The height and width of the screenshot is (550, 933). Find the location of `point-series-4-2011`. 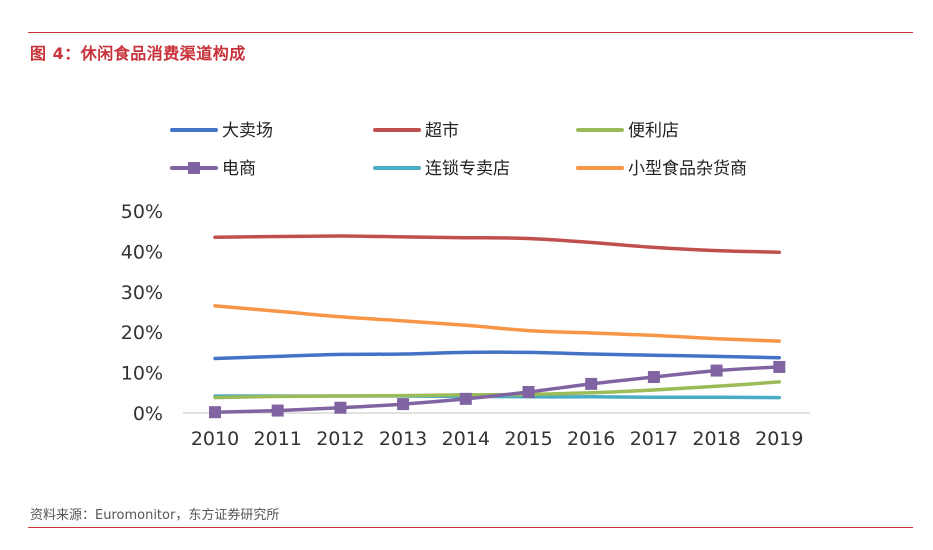

point-series-4-2011 is located at coordinates (277, 410).